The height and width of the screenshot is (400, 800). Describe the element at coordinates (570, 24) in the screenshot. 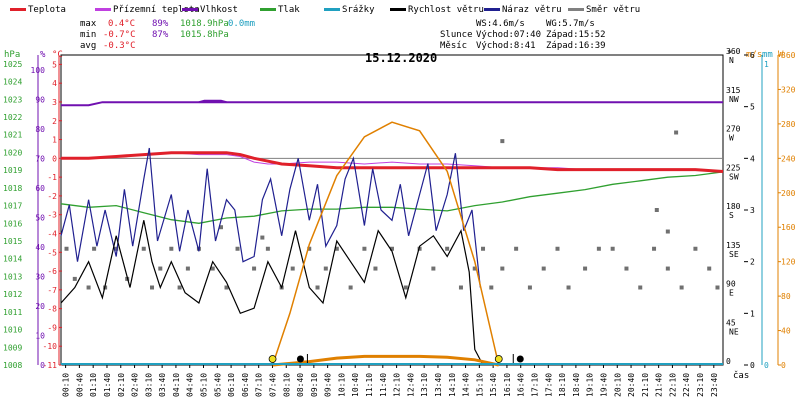

I see `stat-wg: WG:5.7m/s` at that location.